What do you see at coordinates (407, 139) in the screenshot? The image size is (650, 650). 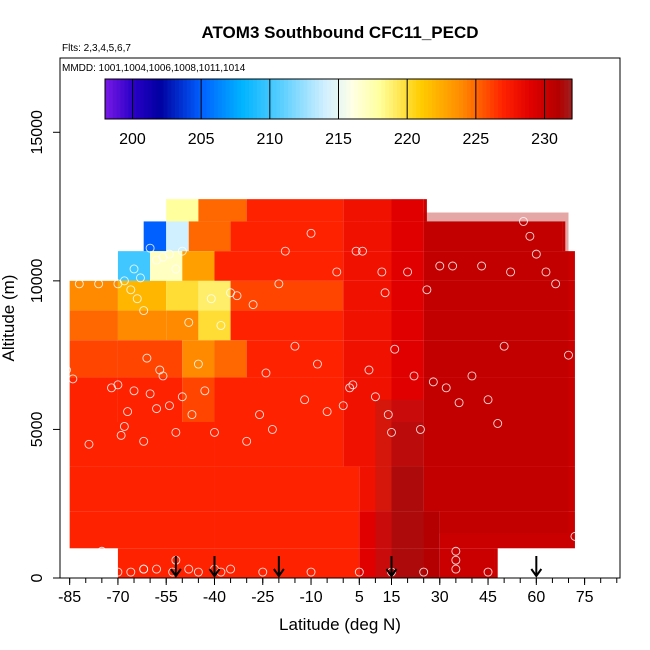 I see `colorbar-tick-label: 220` at bounding box center [407, 139].